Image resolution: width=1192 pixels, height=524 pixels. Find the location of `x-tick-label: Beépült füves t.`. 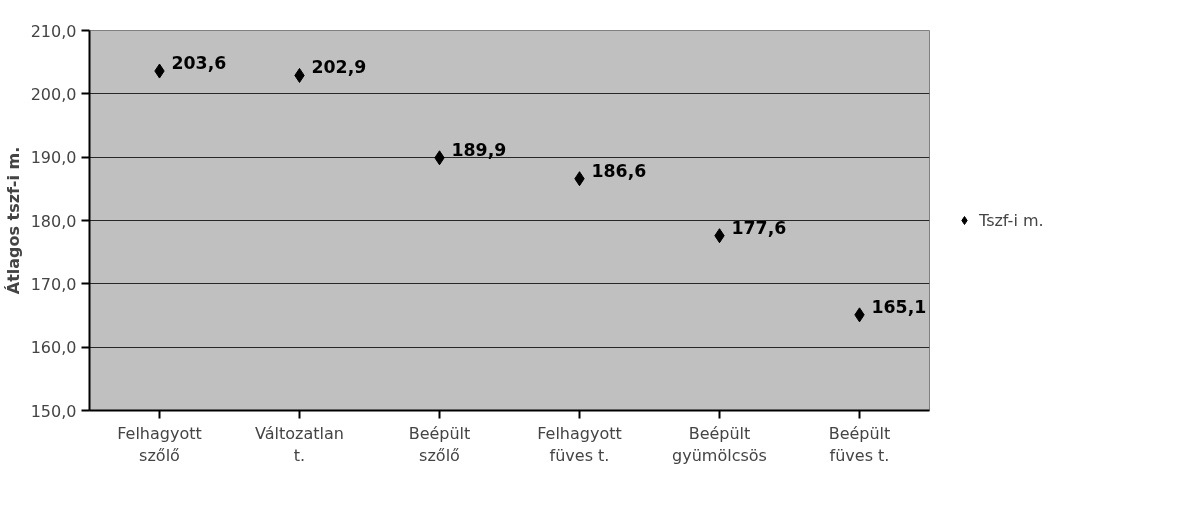

x-tick-label: Beépült füves t. is located at coordinates (859, 444).